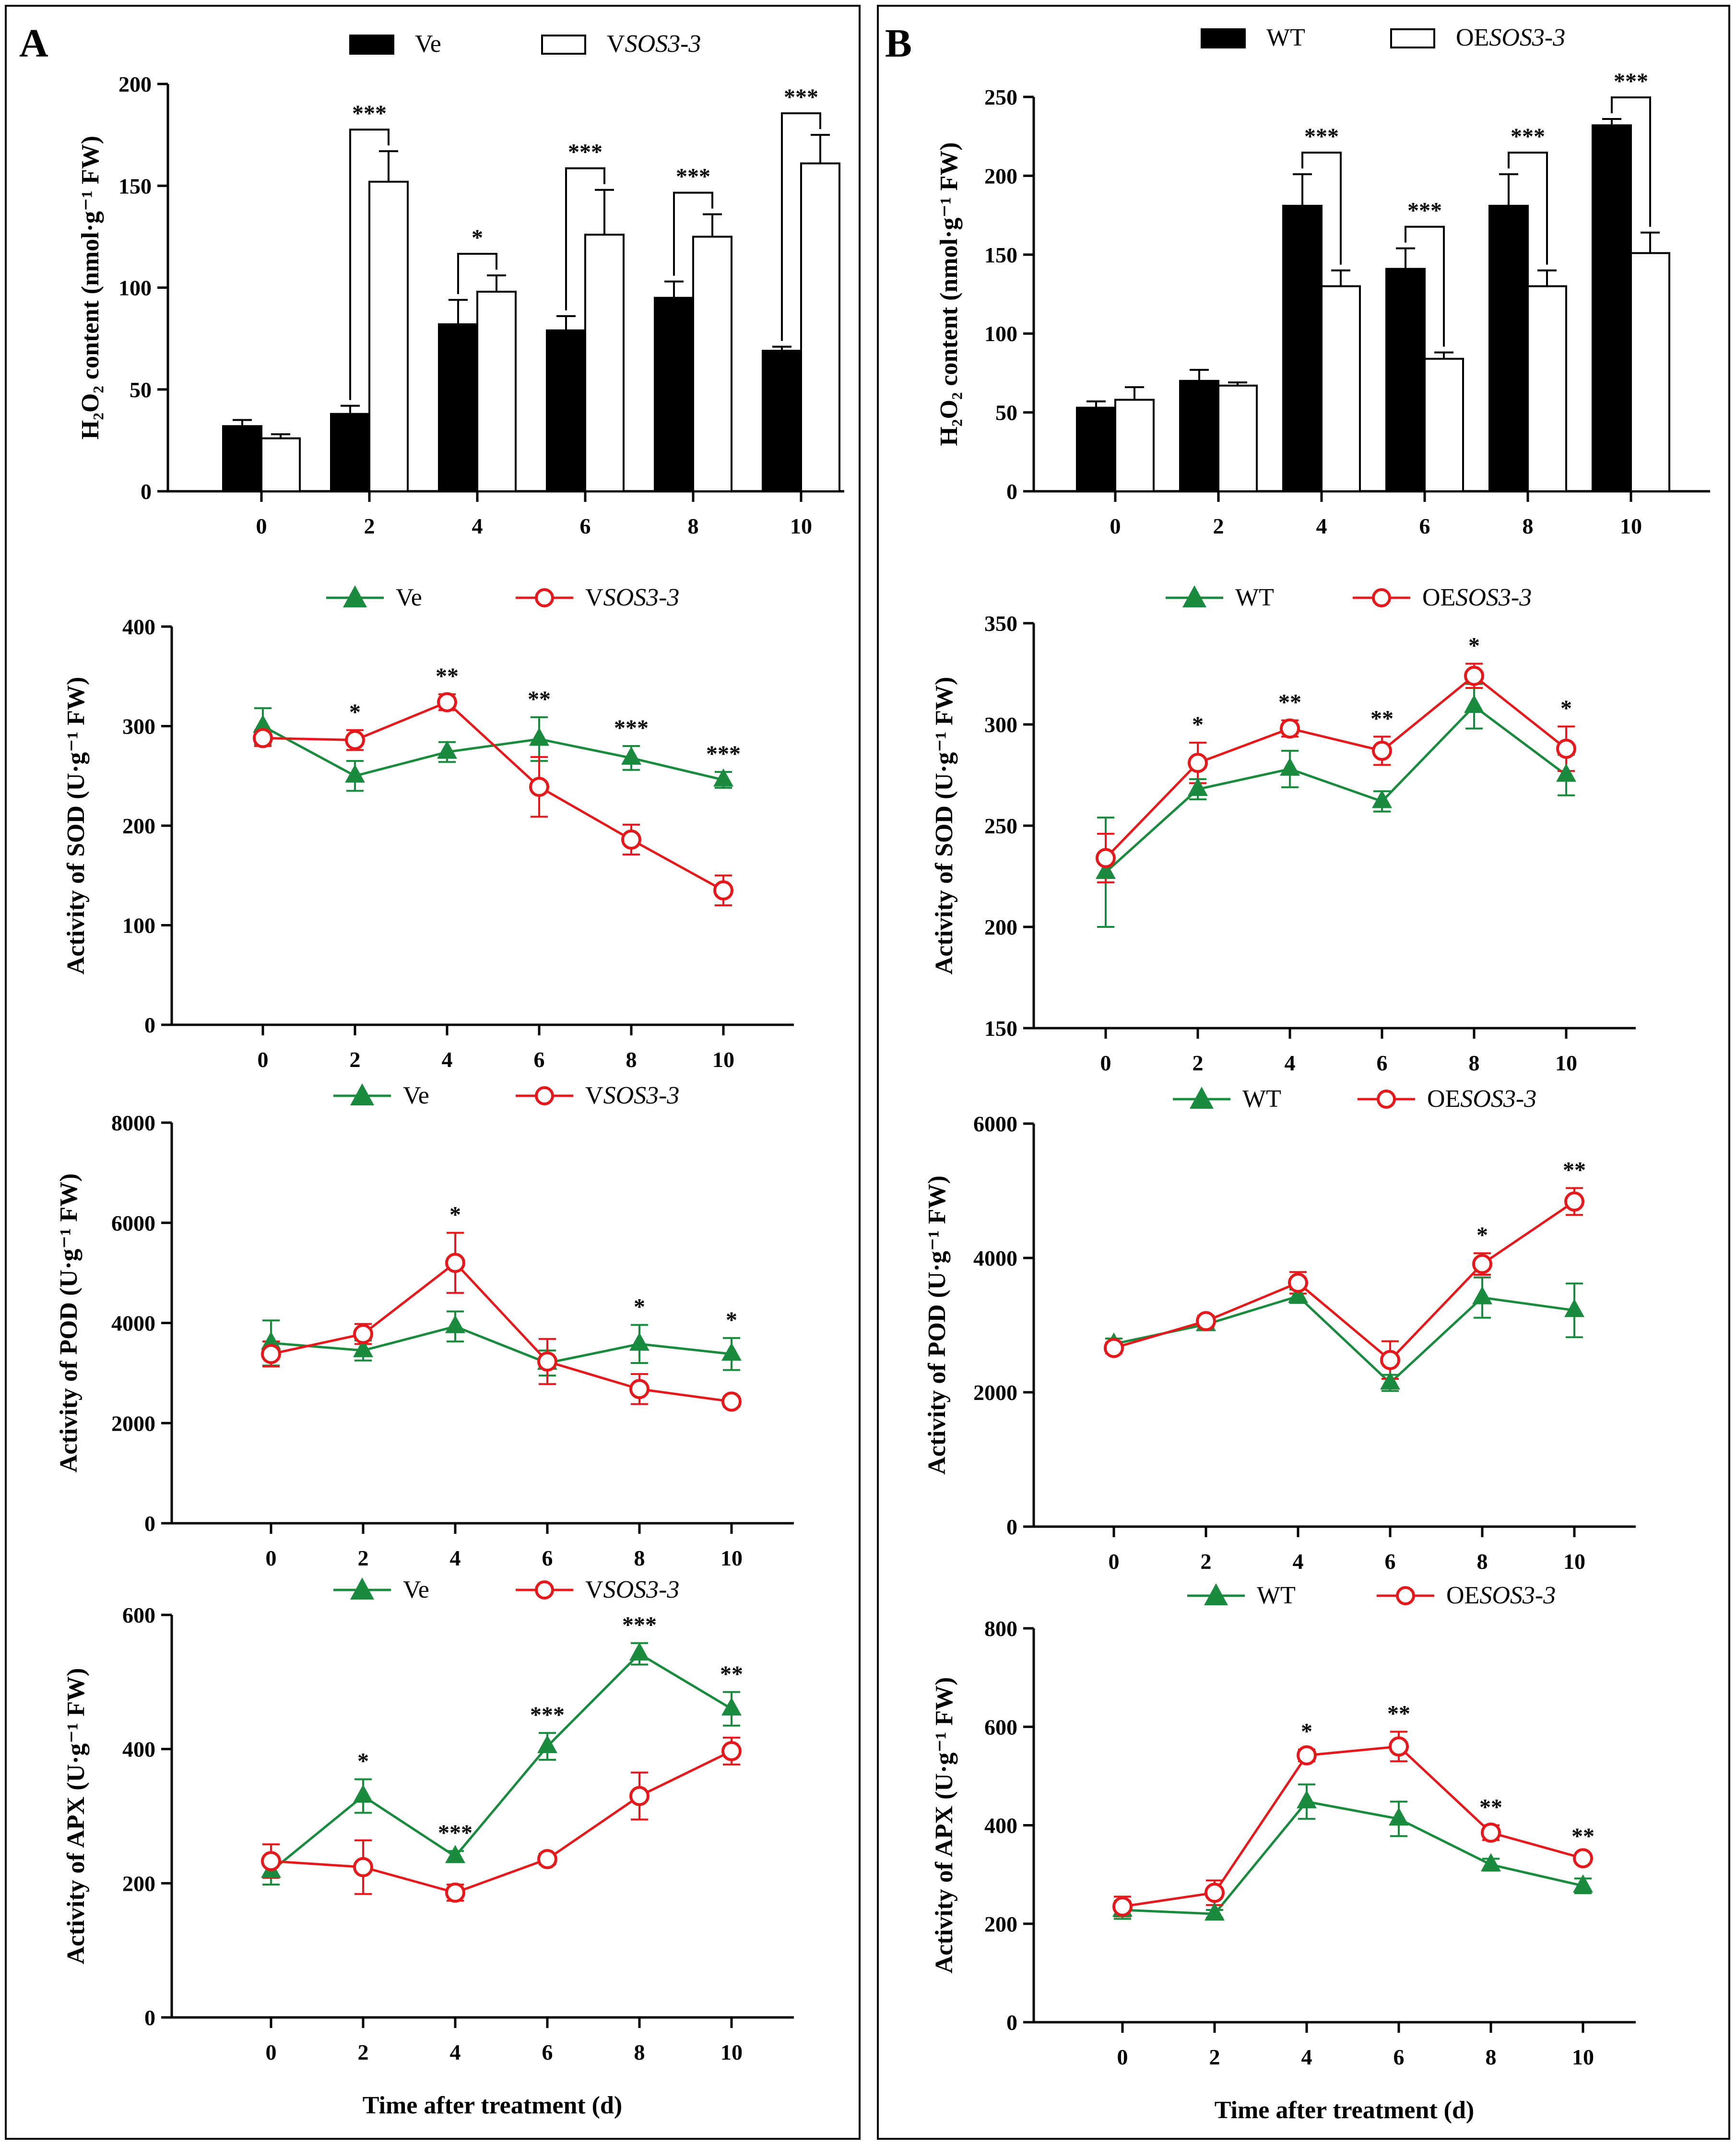 The height and width of the screenshot is (2146, 1736). What do you see at coordinates (1000, 1028) in the screenshot?
I see `y-tick-label: 150` at bounding box center [1000, 1028].